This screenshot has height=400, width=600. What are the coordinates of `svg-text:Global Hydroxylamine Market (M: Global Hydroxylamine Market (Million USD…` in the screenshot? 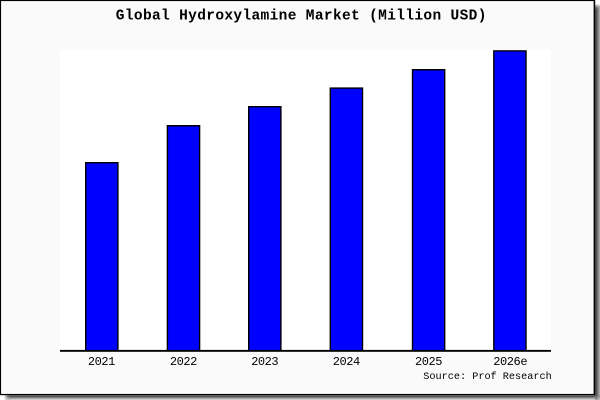 It's located at (301, 17).